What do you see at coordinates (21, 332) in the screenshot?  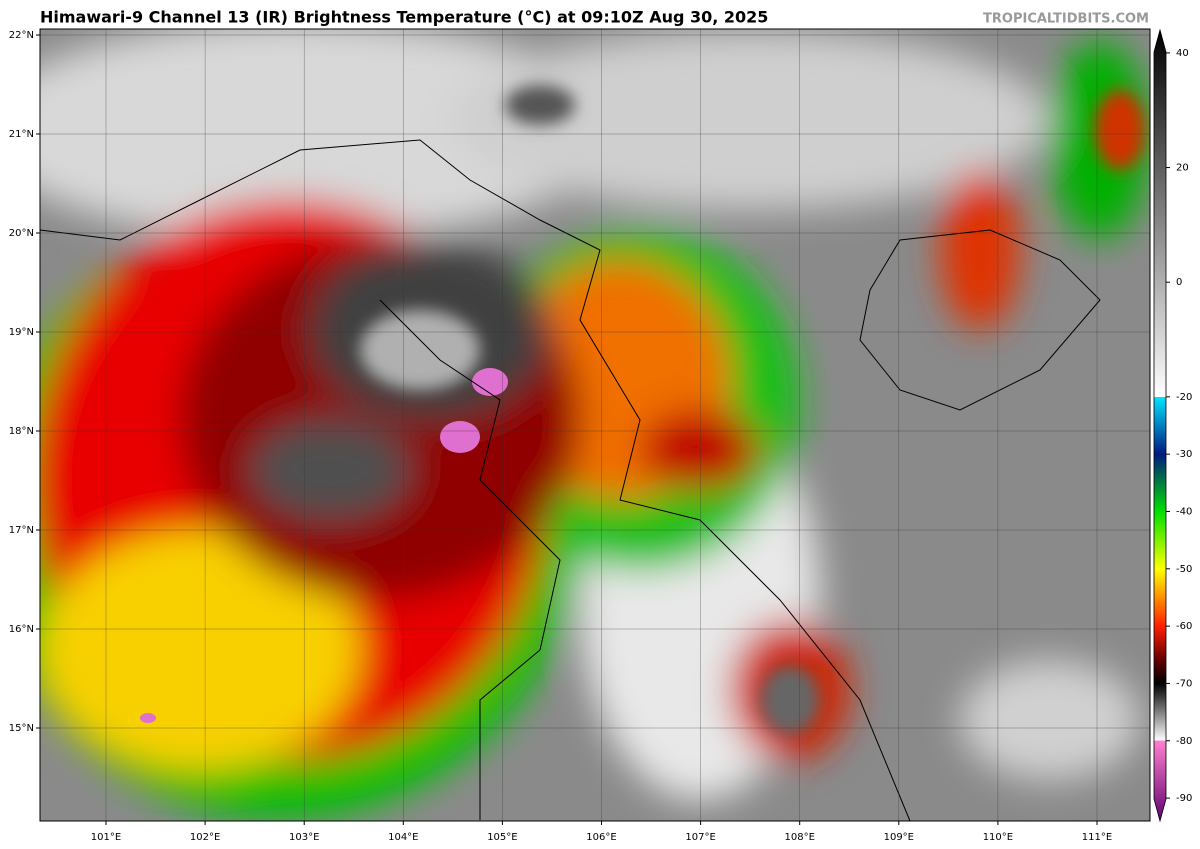 I see `latitude-label: 19°N` at bounding box center [21, 332].